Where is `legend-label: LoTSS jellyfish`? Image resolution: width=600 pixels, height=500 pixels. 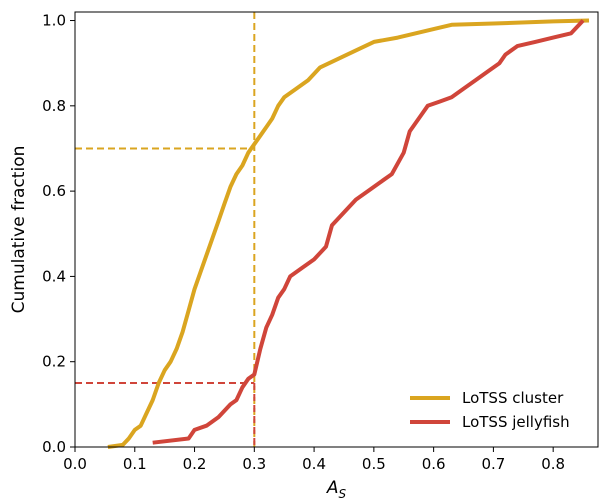 legend-label: LoTSS jellyfish is located at coordinates (516, 422).